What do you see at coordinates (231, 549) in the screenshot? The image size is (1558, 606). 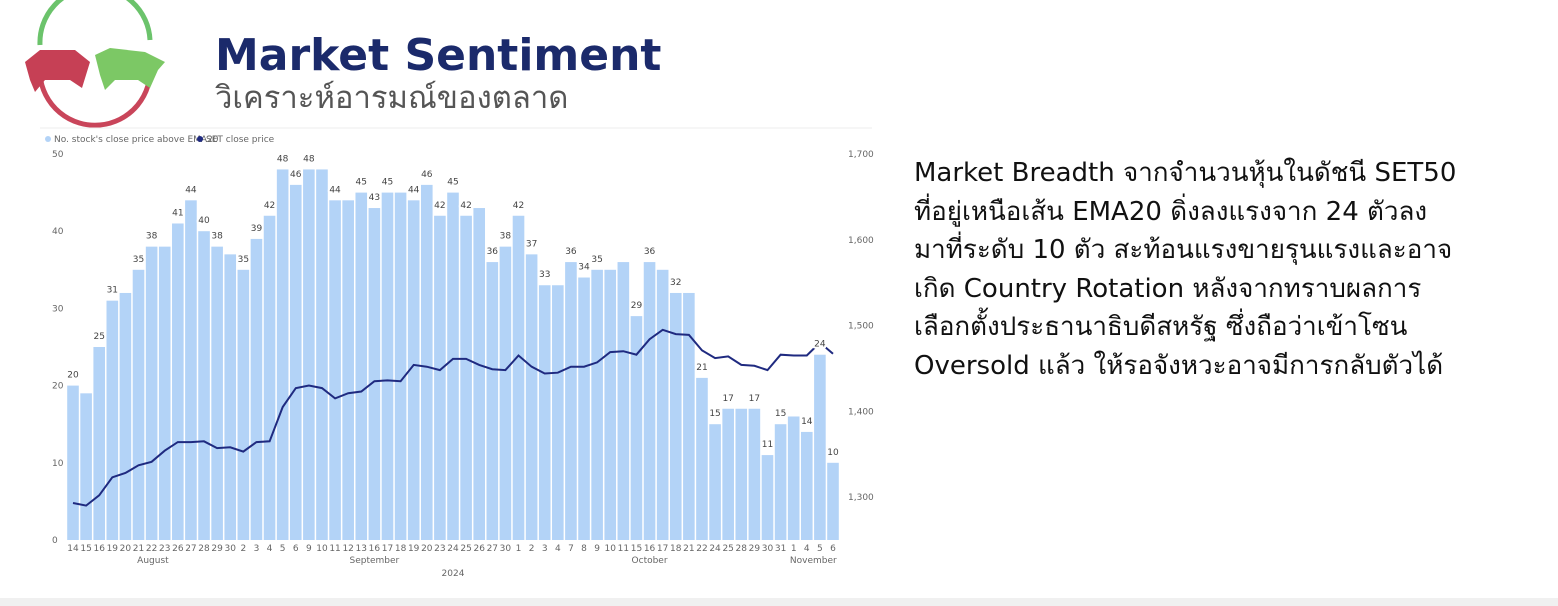 I see `x-tick-label: 30` at bounding box center [231, 549].